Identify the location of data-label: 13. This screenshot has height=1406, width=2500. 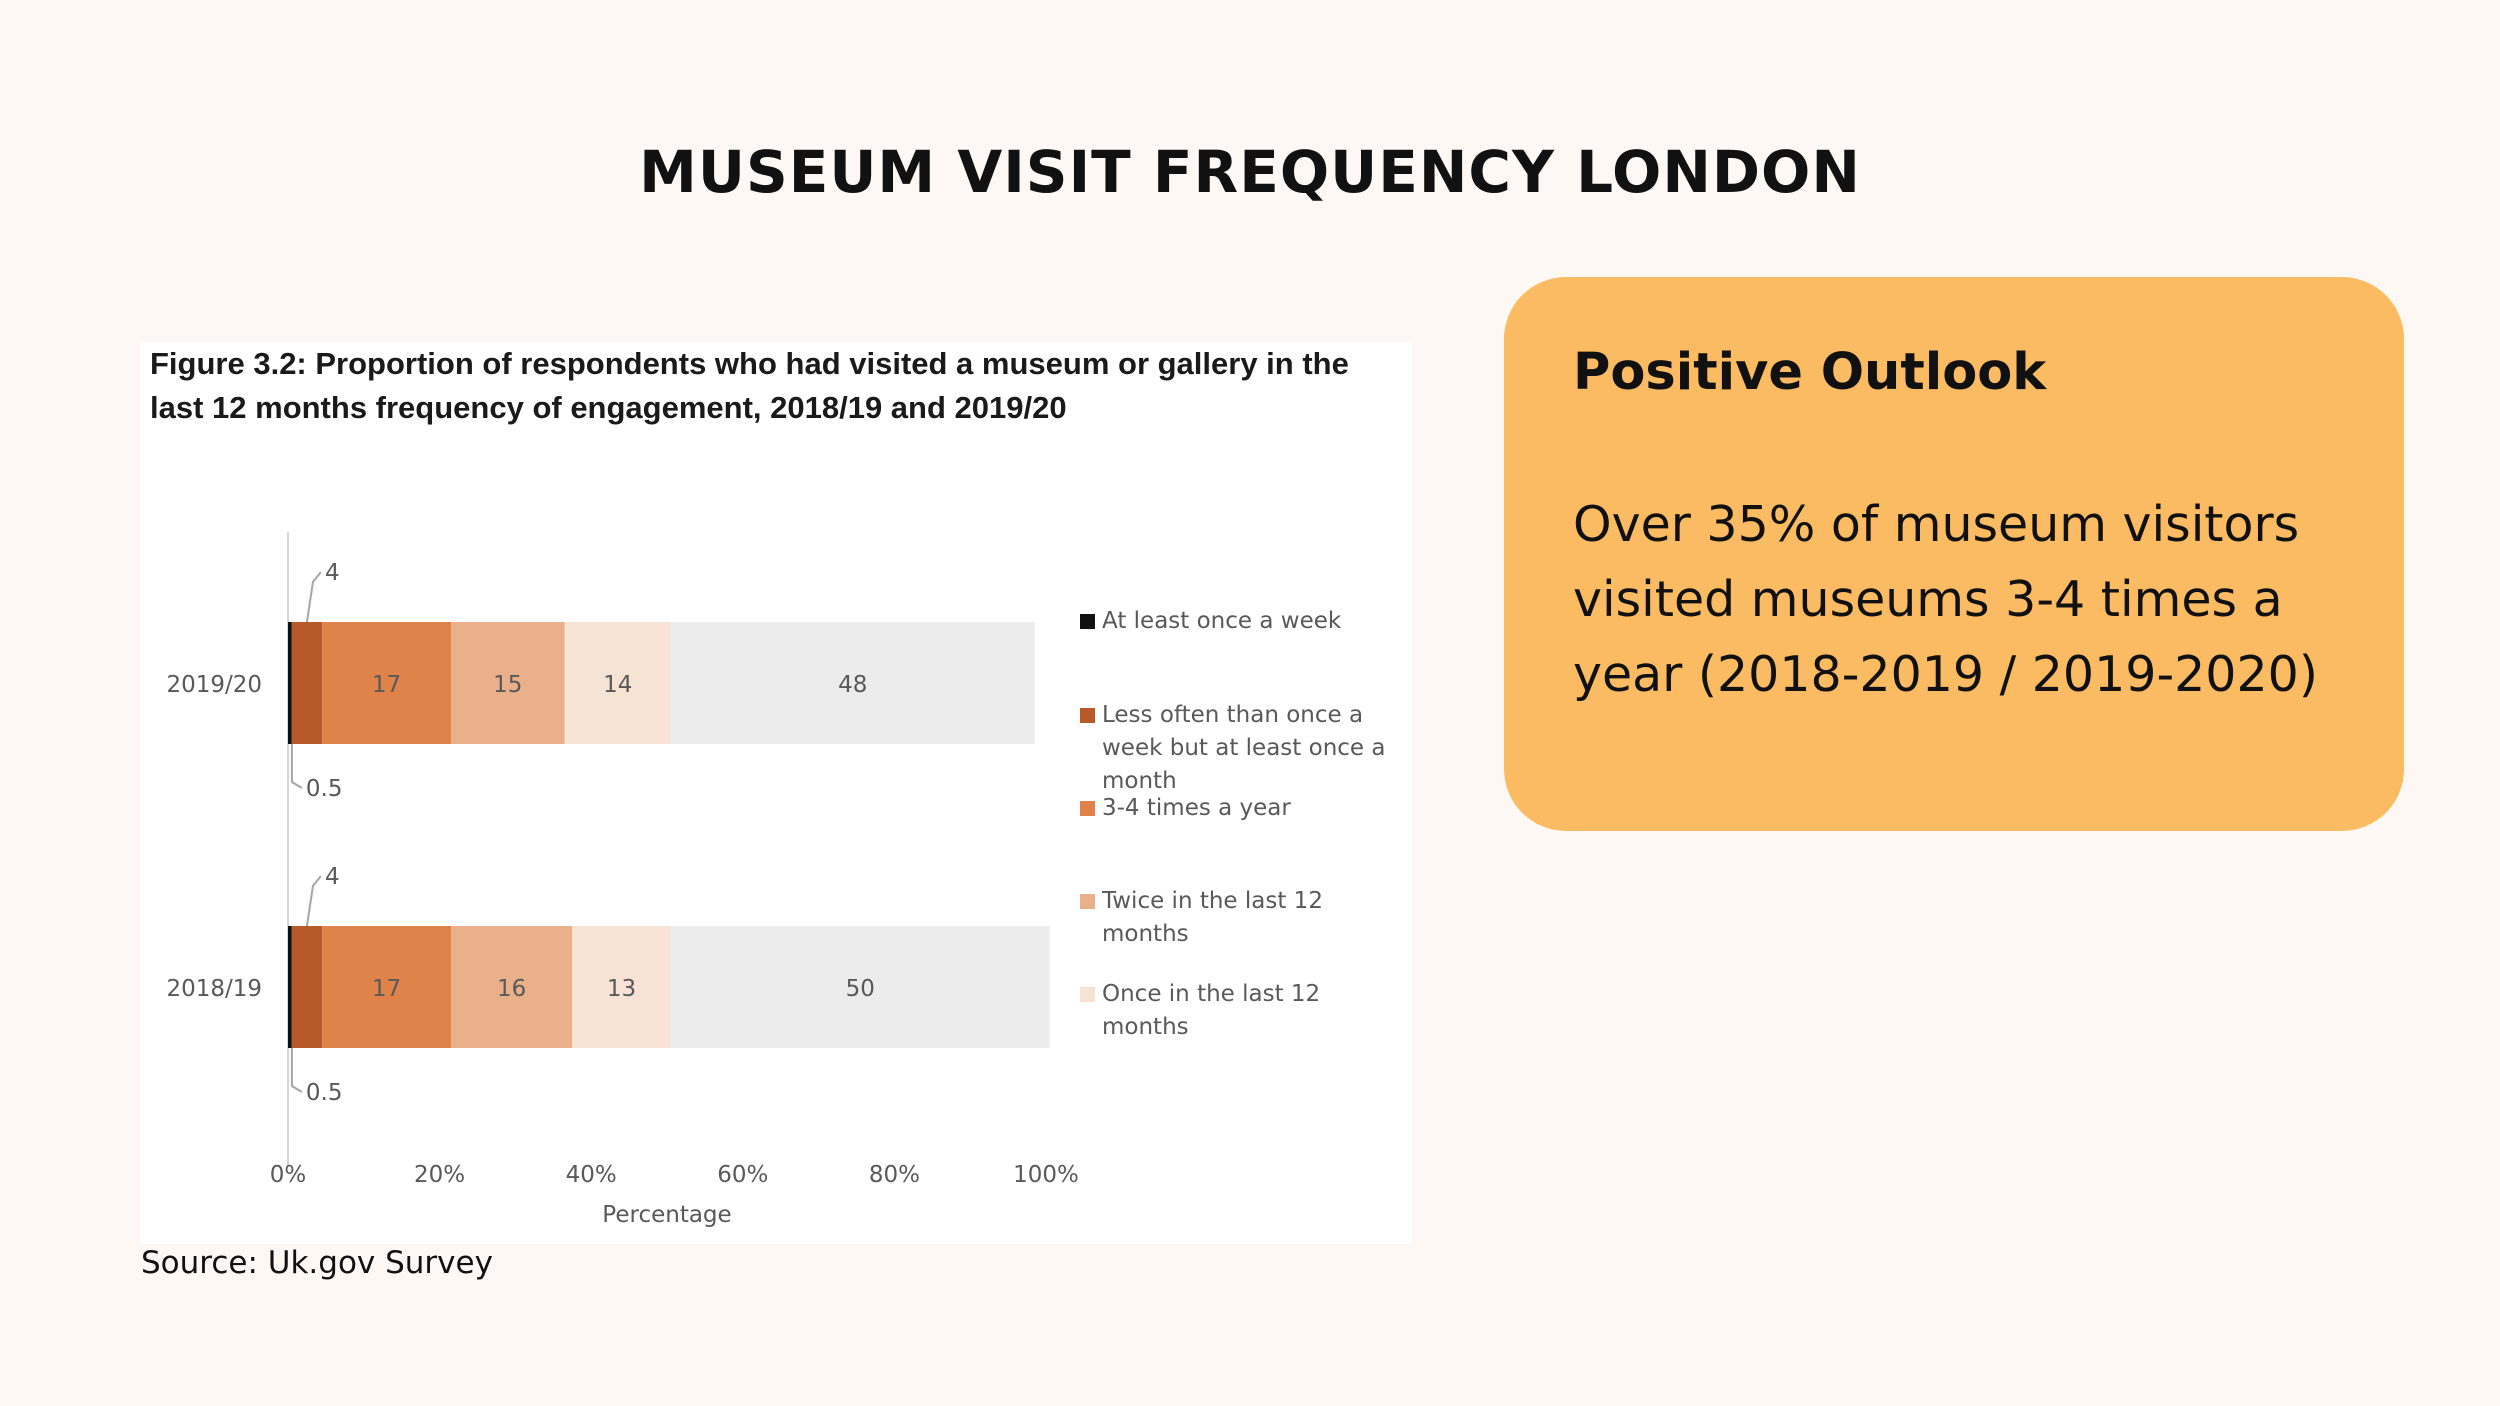
(621, 989).